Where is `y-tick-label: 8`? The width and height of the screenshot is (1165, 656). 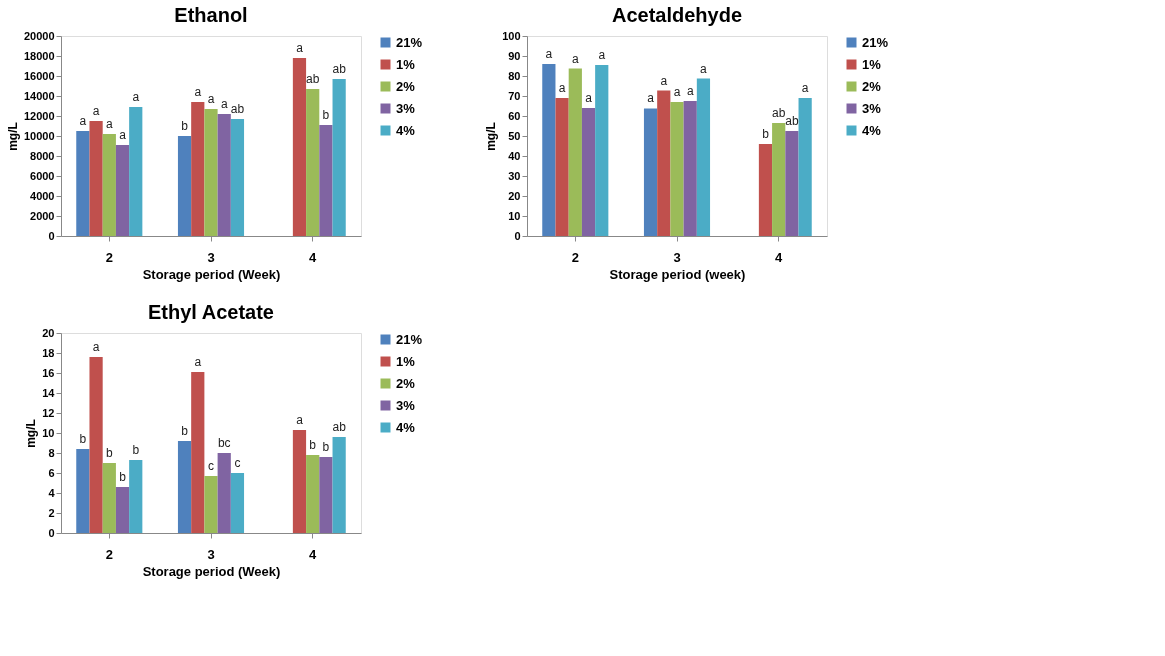
y-tick-label: 8 is located at coordinates (51, 452).